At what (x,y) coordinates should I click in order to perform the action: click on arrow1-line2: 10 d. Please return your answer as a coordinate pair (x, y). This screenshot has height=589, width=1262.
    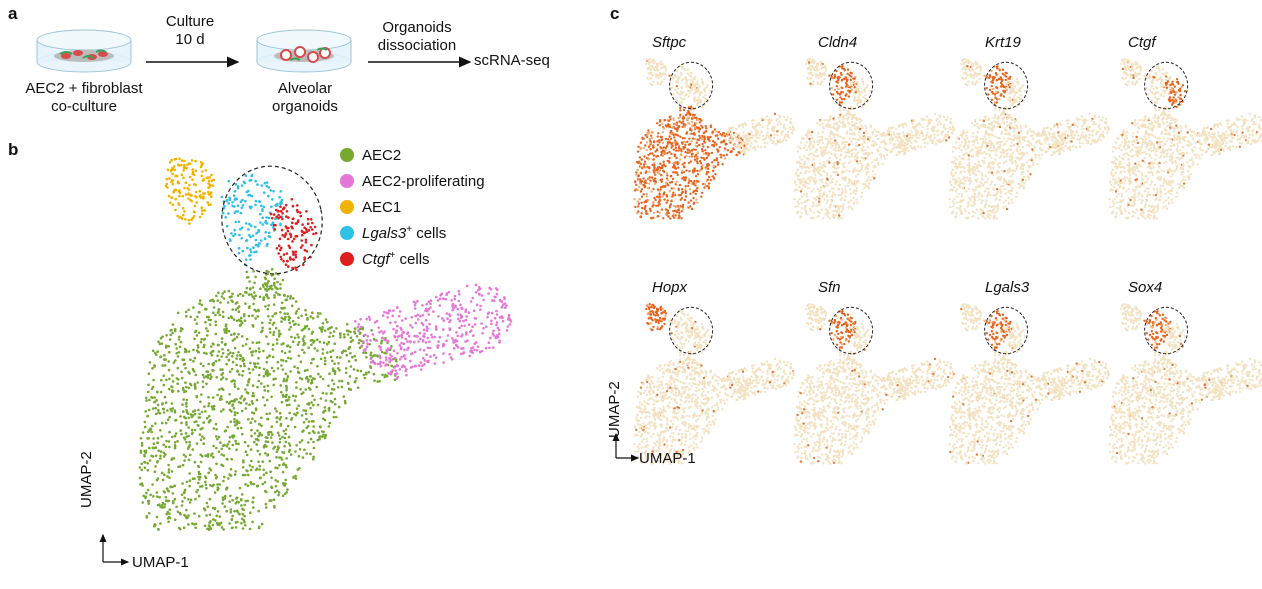
    Looking at the image, I should click on (190, 39).